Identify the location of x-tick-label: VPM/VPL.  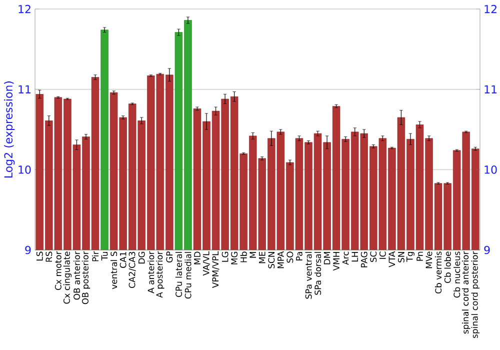
(216, 269).